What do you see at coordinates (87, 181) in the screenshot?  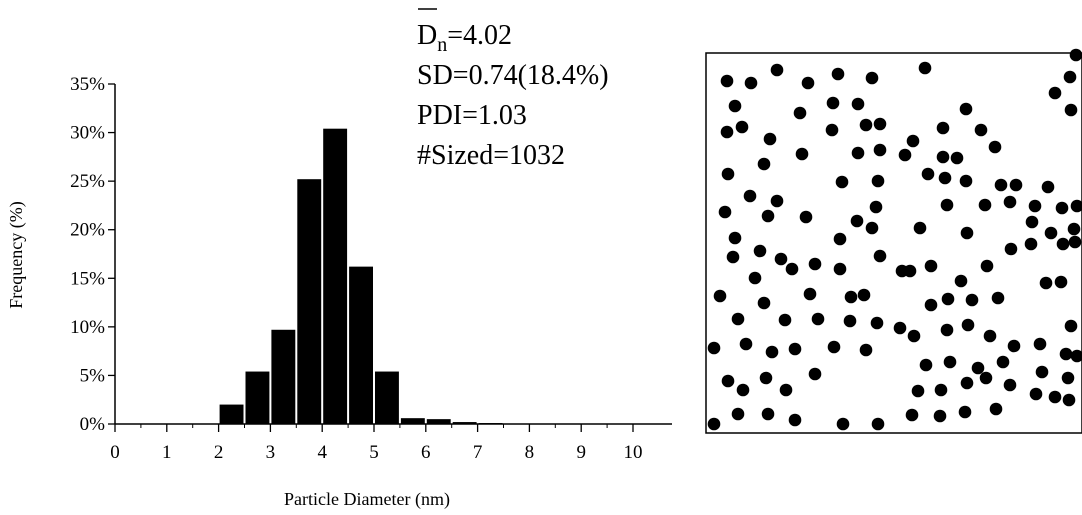 I see `y-tick-label: 25%` at bounding box center [87, 181].